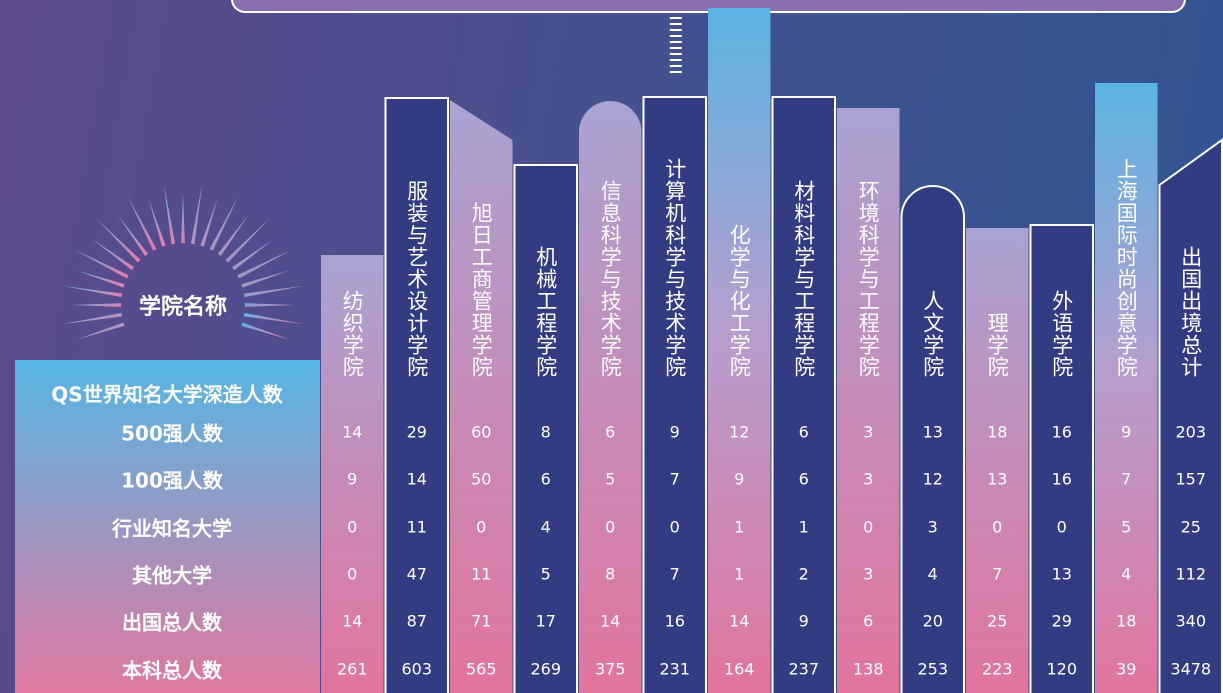 This screenshot has width=1223, height=693. Describe the element at coordinates (352, 334) in the screenshot. I see `column-header: 纺织学院` at that location.